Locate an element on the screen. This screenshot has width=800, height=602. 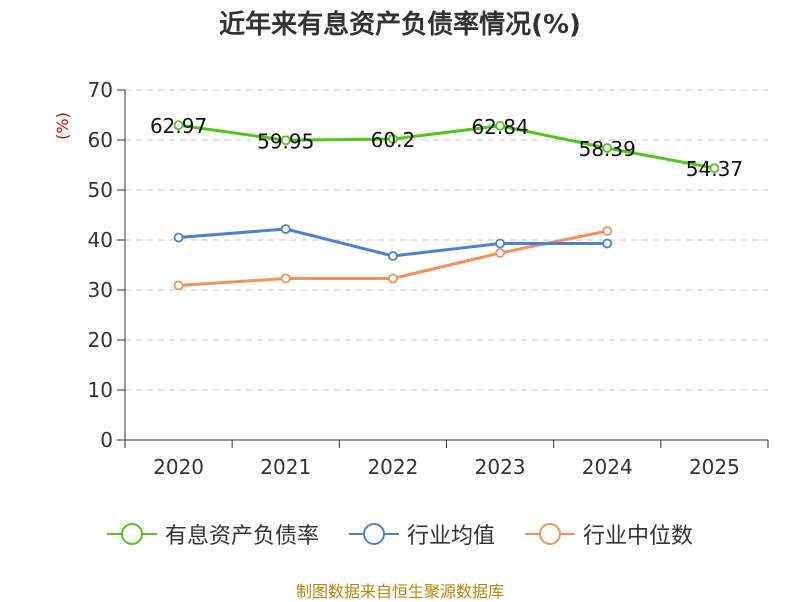
y-tick-label: 20 is located at coordinates (100, 340).